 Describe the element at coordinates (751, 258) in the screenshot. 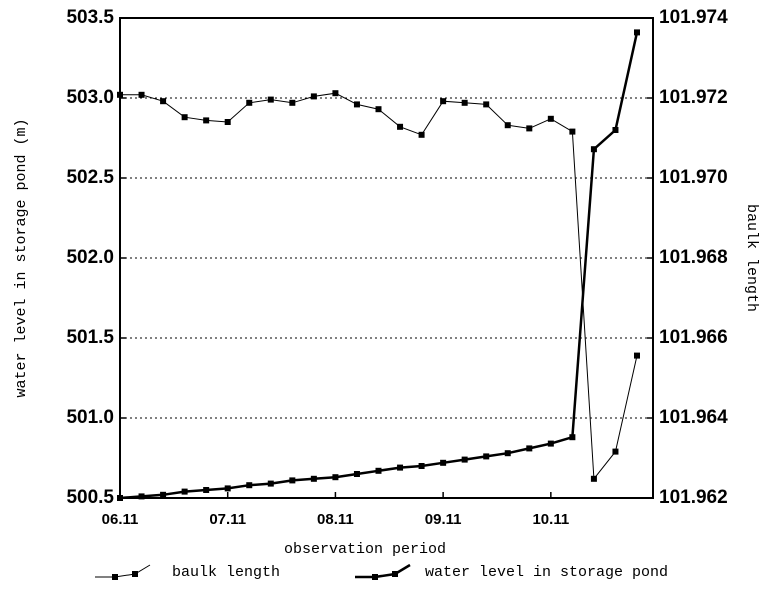

I see `y2-axis-label: baulk length` at that location.